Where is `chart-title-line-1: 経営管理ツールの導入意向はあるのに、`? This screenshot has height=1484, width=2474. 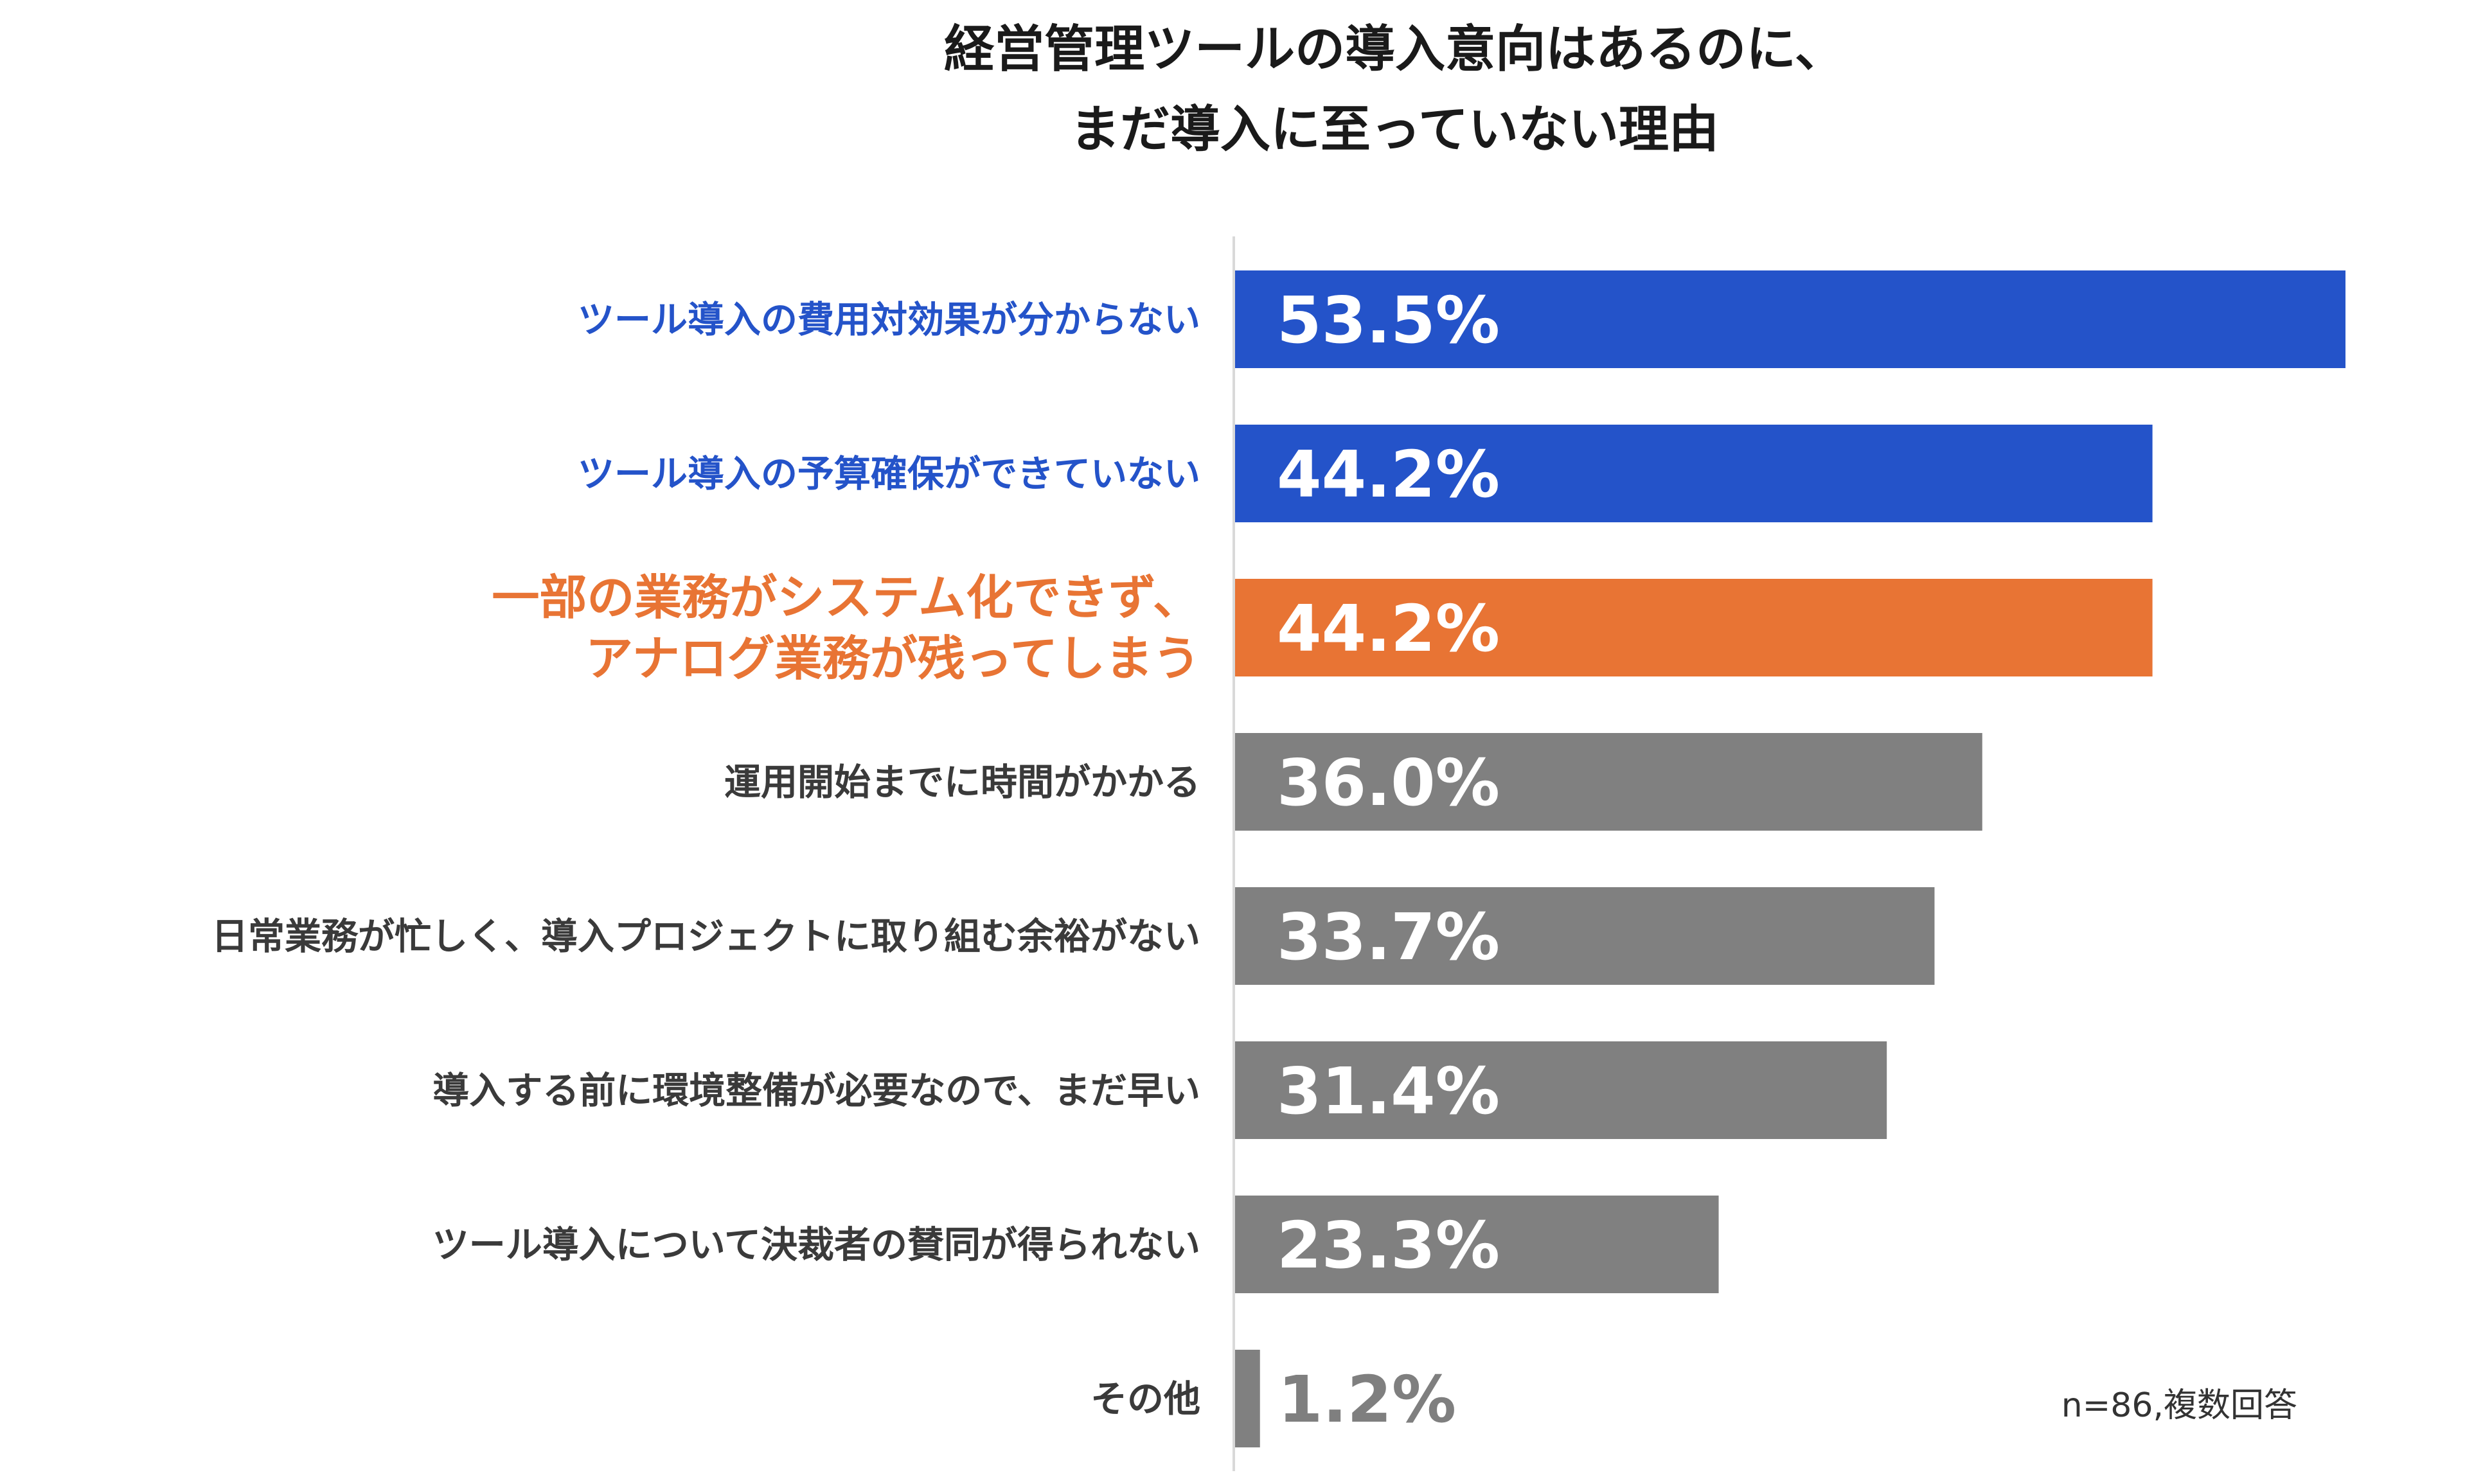
chart-title-line-1: 経営管理ツールの導入意向はあるのに、 is located at coordinates (1395, 50).